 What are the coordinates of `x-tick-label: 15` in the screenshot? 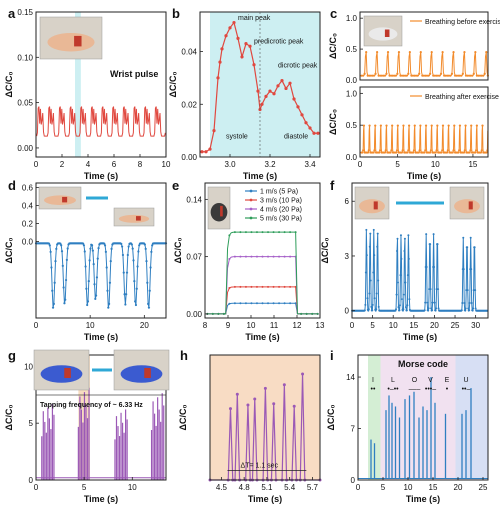 It's located at (433, 487).